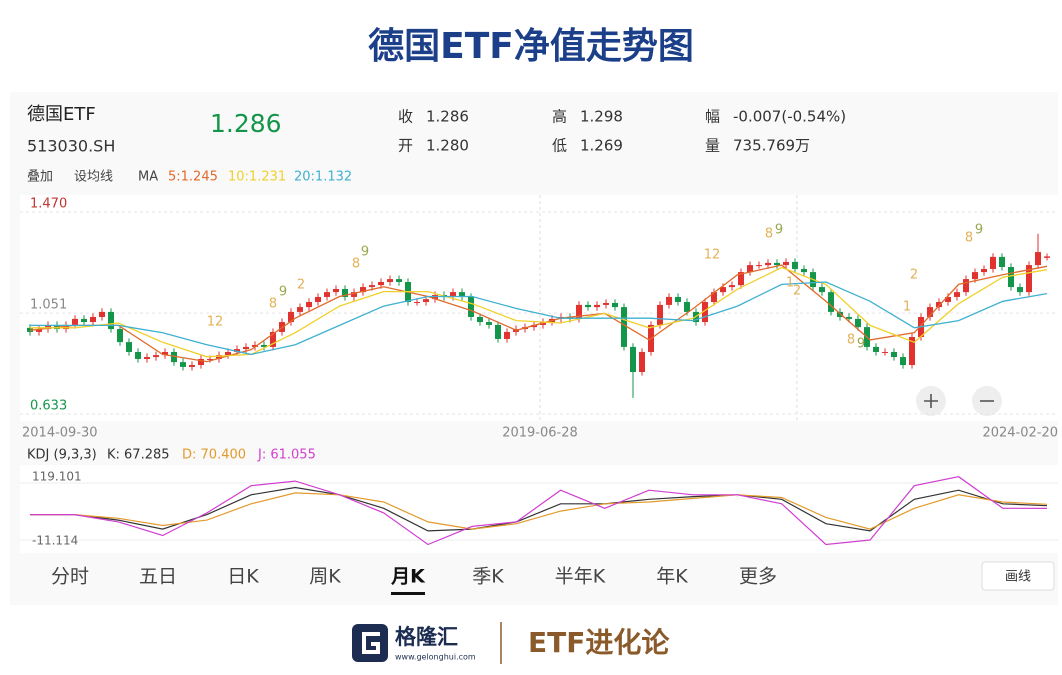 The height and width of the screenshot is (675, 1062). What do you see at coordinates (246, 123) in the screenshot?
I see `last-price: 1.286` at bounding box center [246, 123].